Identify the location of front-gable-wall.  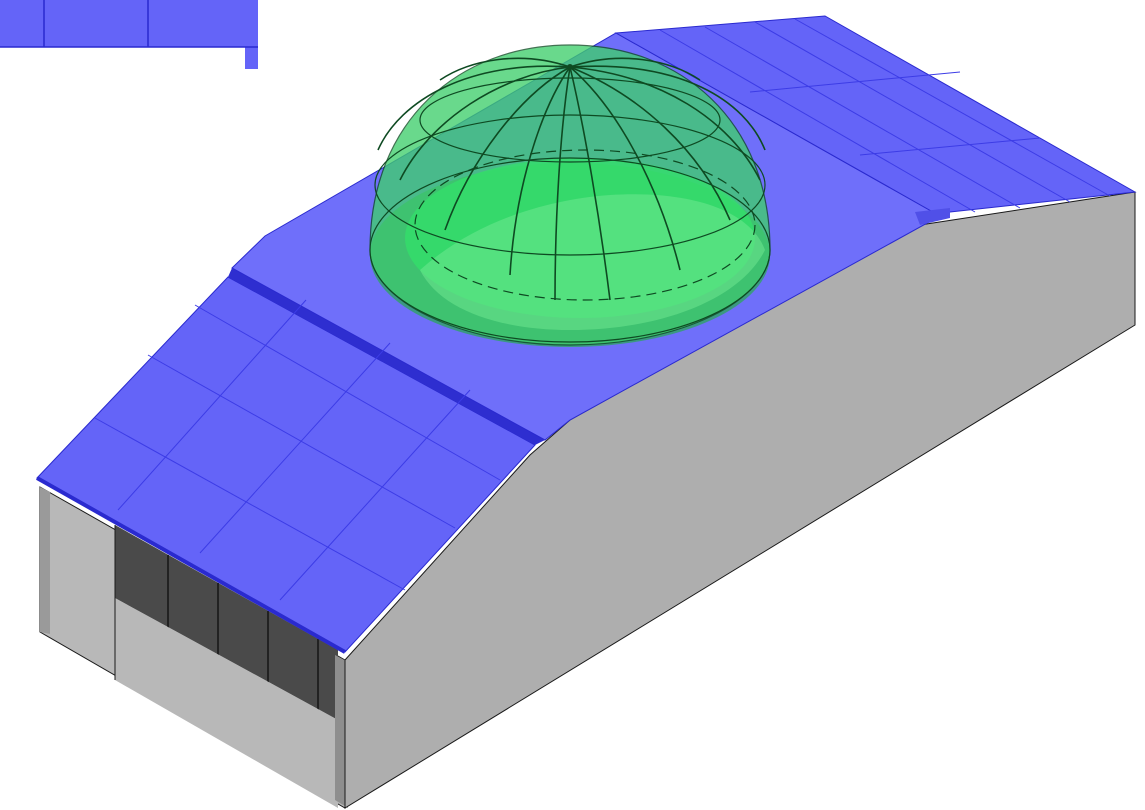
(193, 647).